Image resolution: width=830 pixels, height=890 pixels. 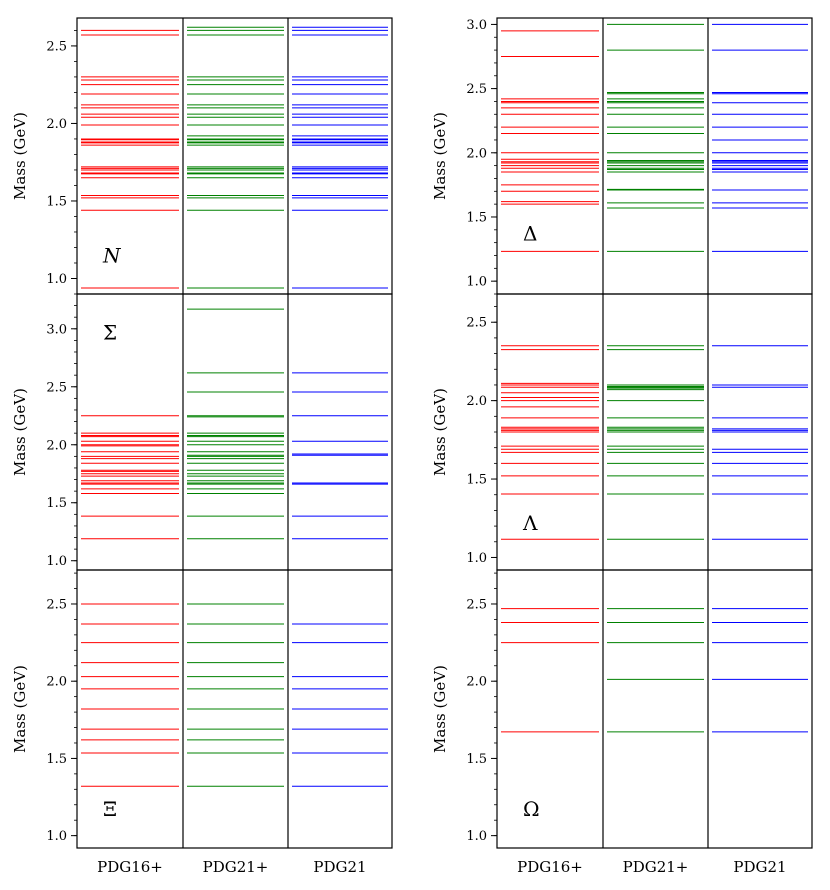 What do you see at coordinates (530, 523) in the screenshot?
I see `particle-symbol-lambda: Λ` at bounding box center [530, 523].